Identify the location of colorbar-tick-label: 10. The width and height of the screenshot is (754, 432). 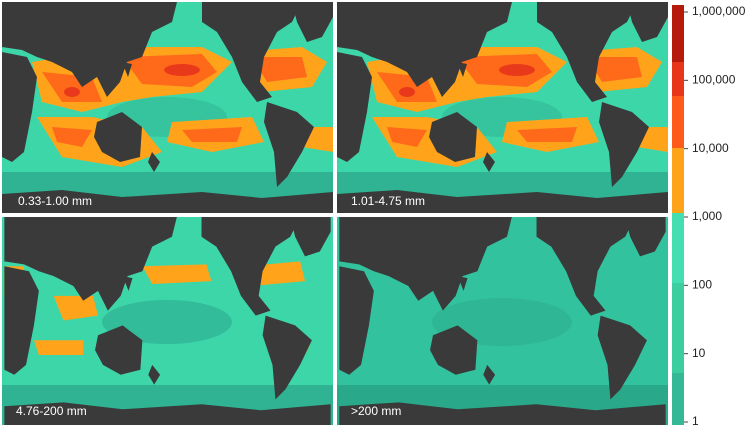
(699, 353).